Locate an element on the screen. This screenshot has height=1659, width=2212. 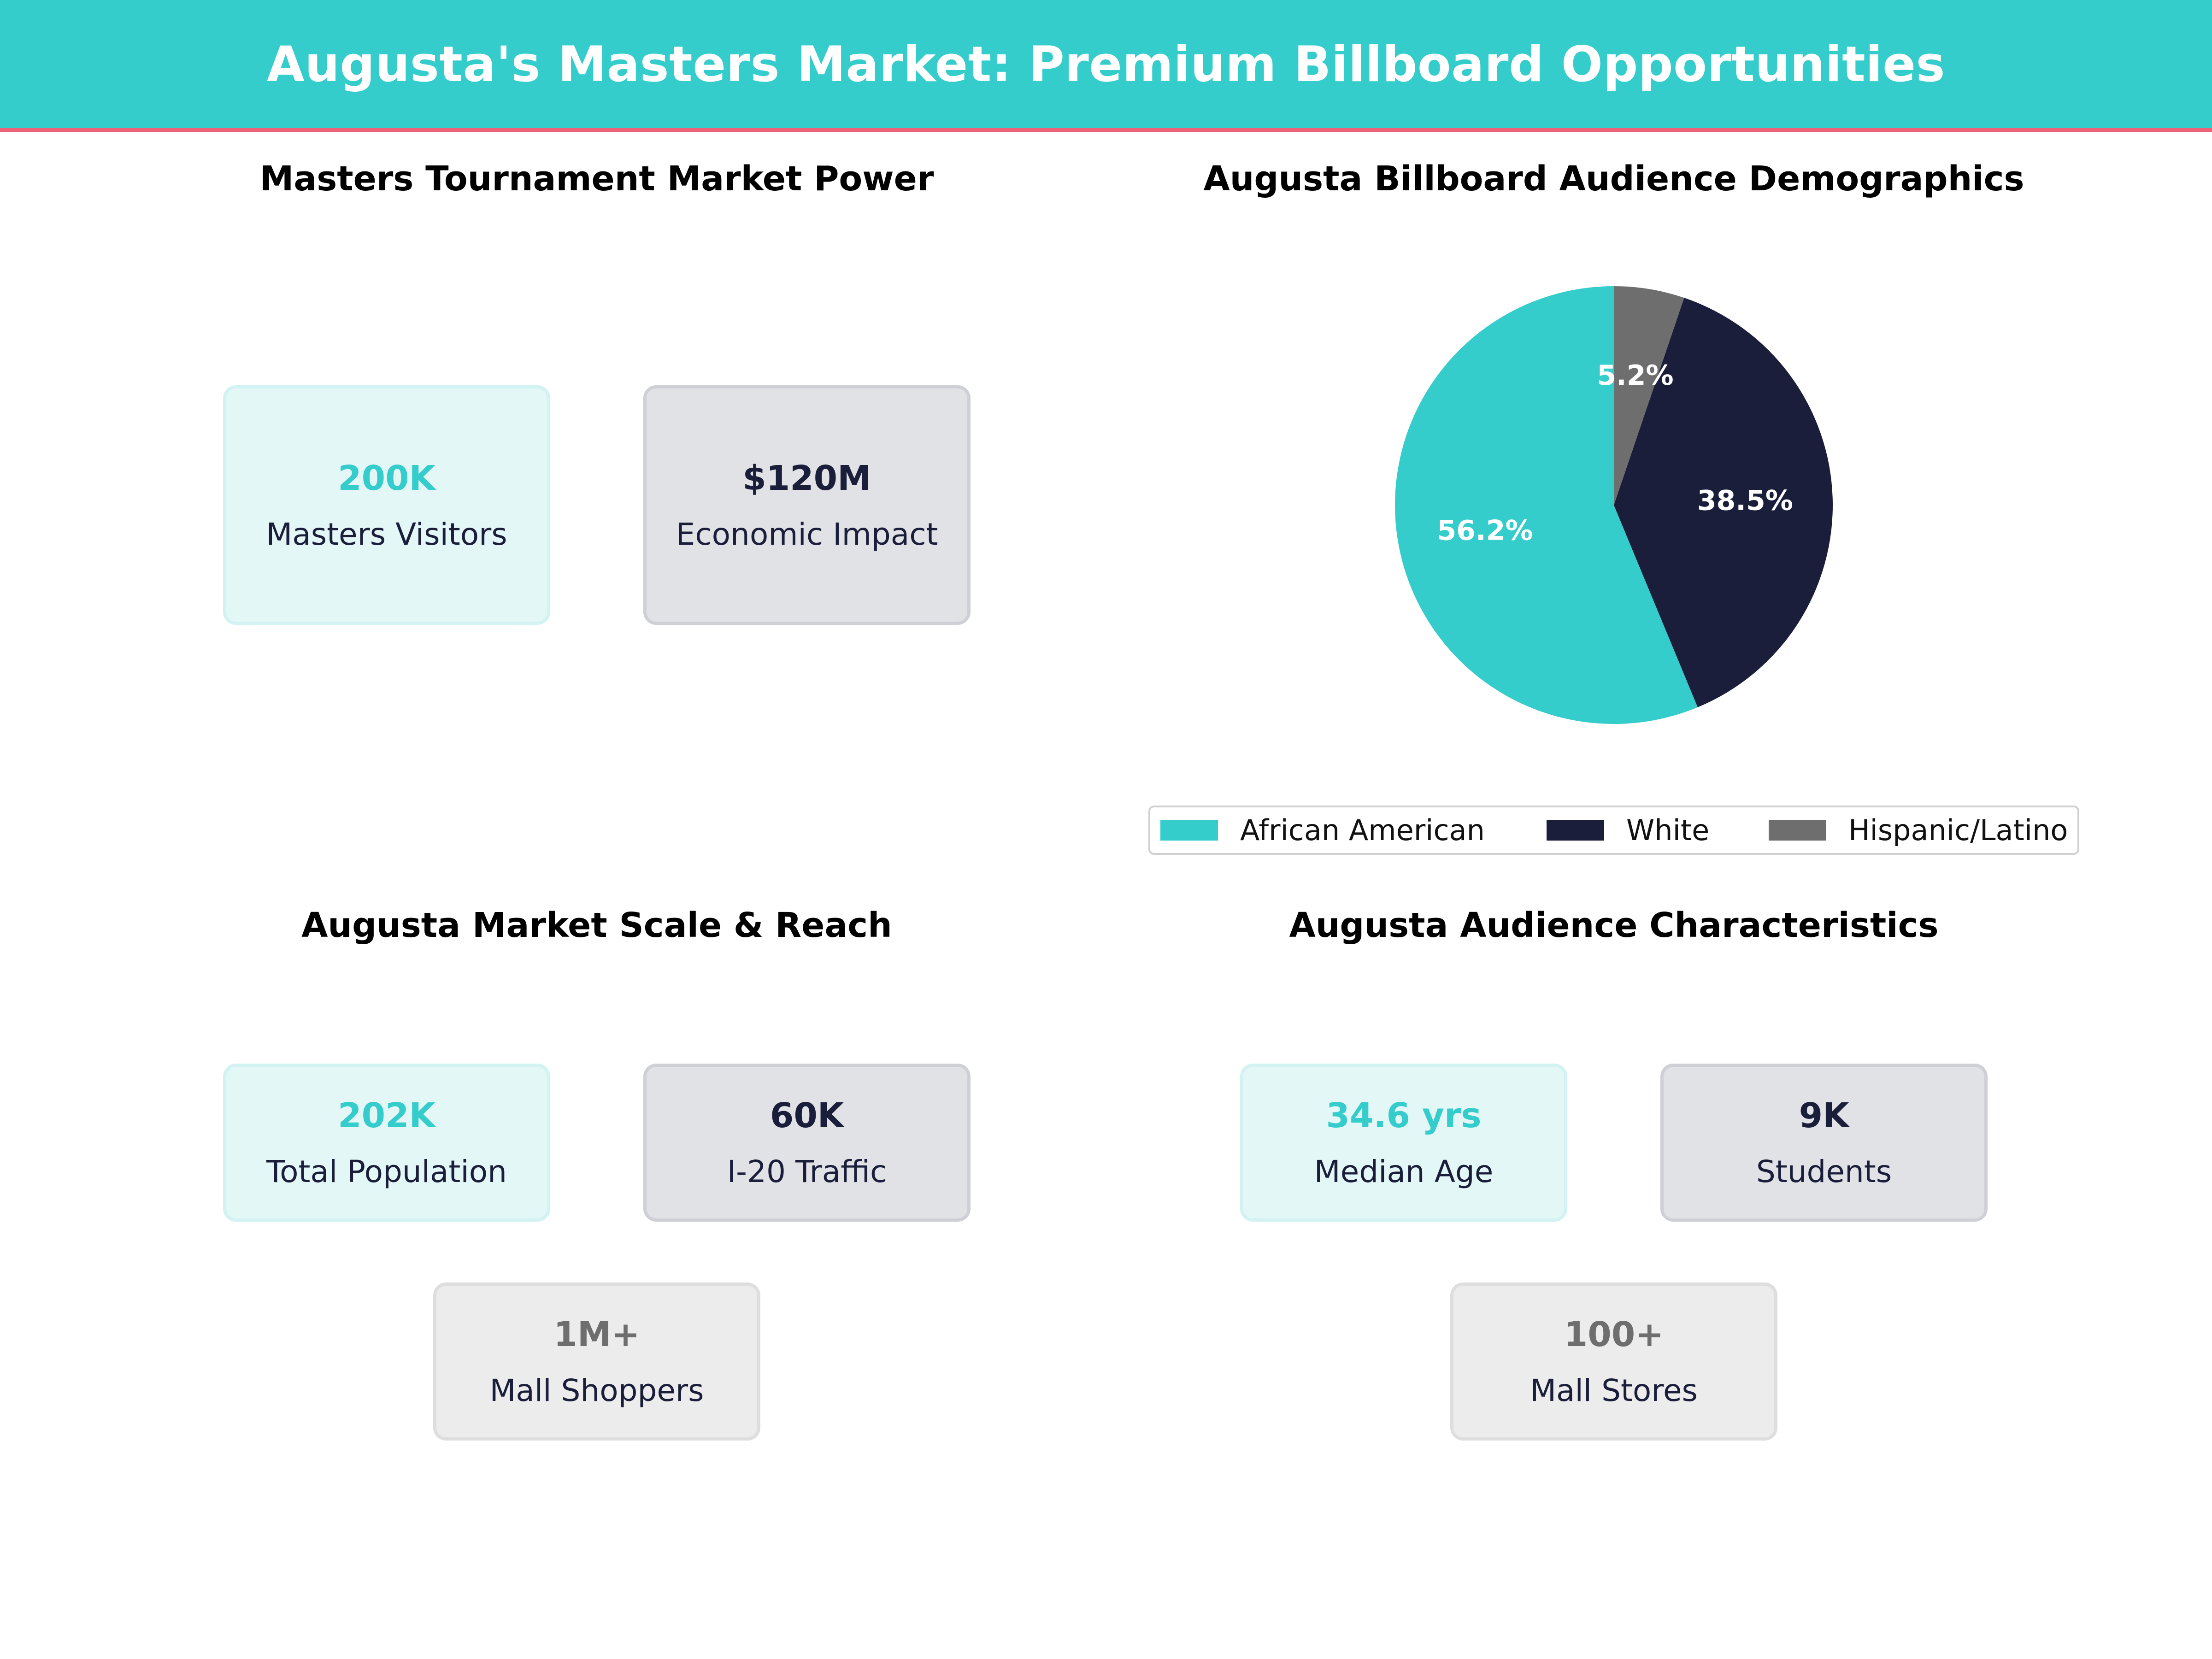
section-title-market-power: Masters Tournament Market Power is located at coordinates (596, 179).